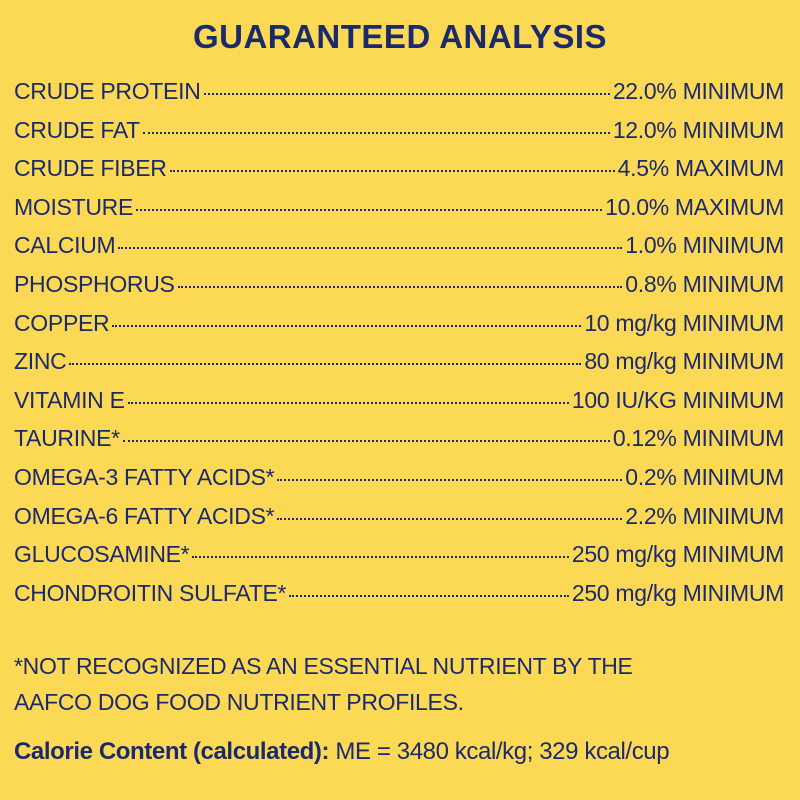  What do you see at coordinates (399, 136) in the screenshot?
I see `analysis-row: CRUDE FAT 12.0% MINIMUM` at bounding box center [399, 136].